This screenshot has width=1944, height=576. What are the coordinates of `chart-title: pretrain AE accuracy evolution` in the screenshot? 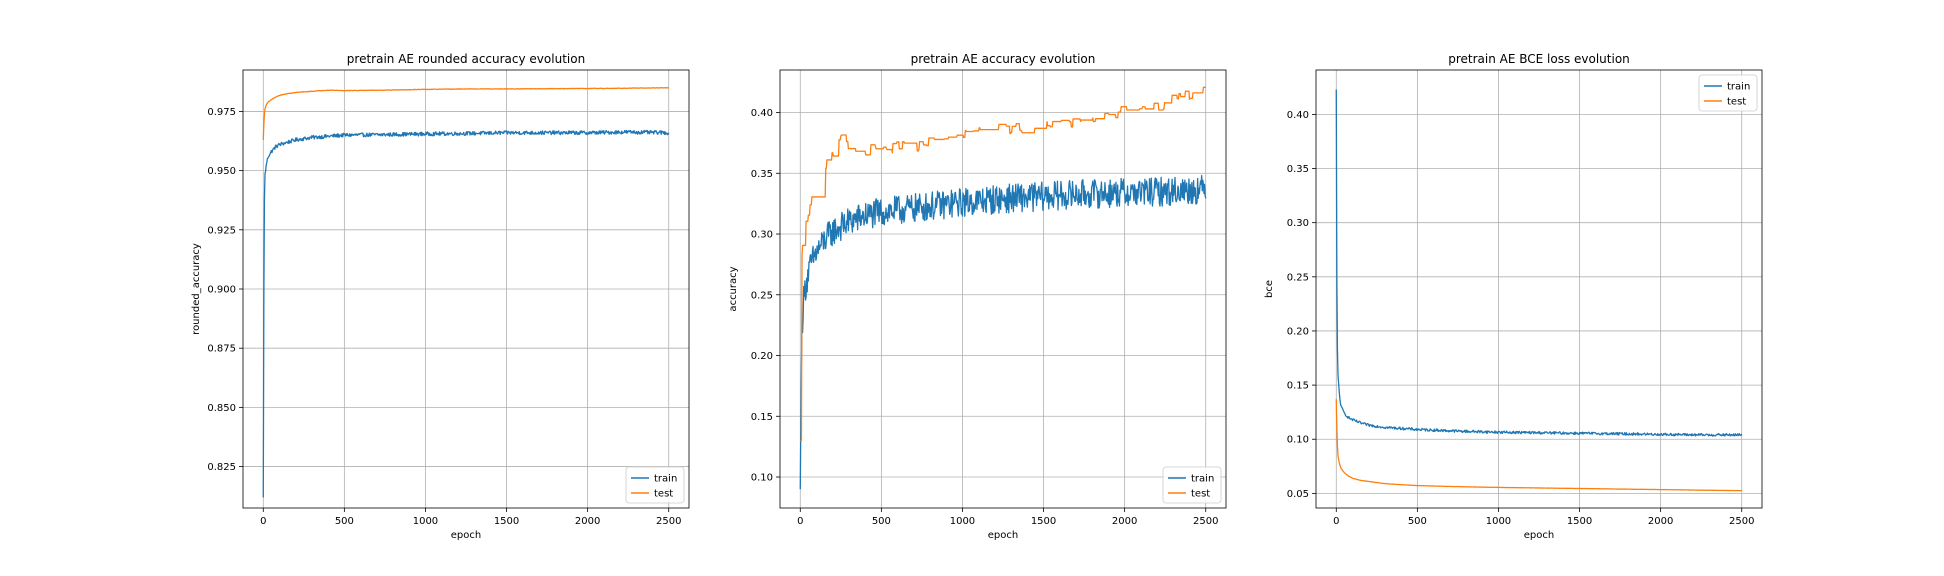 It's located at (1003, 59).